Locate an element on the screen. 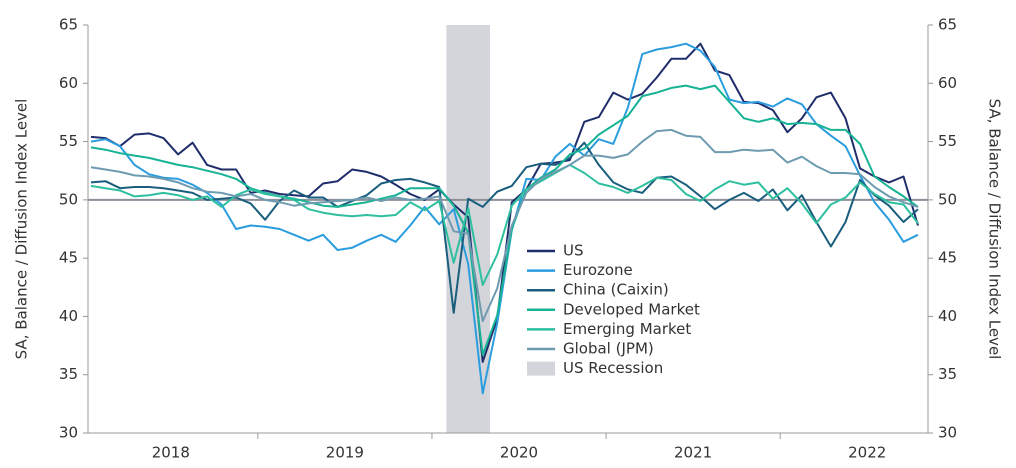 This screenshot has height=468, width=1016. legend-label: Global (JPM) is located at coordinates (608, 349).